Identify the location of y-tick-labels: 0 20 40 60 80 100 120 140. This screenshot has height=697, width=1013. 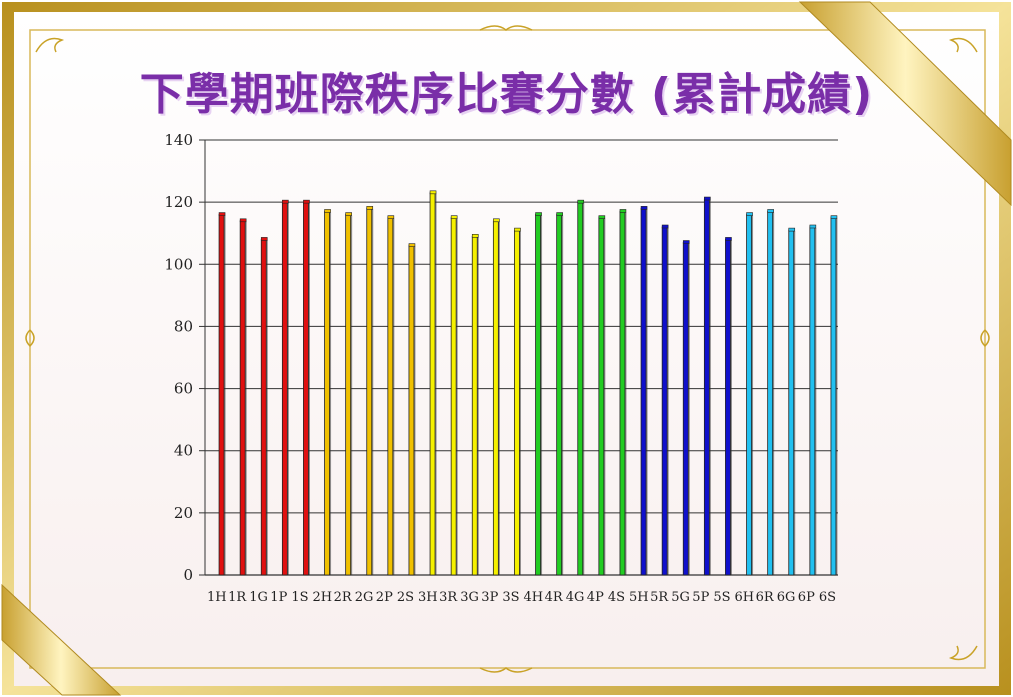
(178, 357).